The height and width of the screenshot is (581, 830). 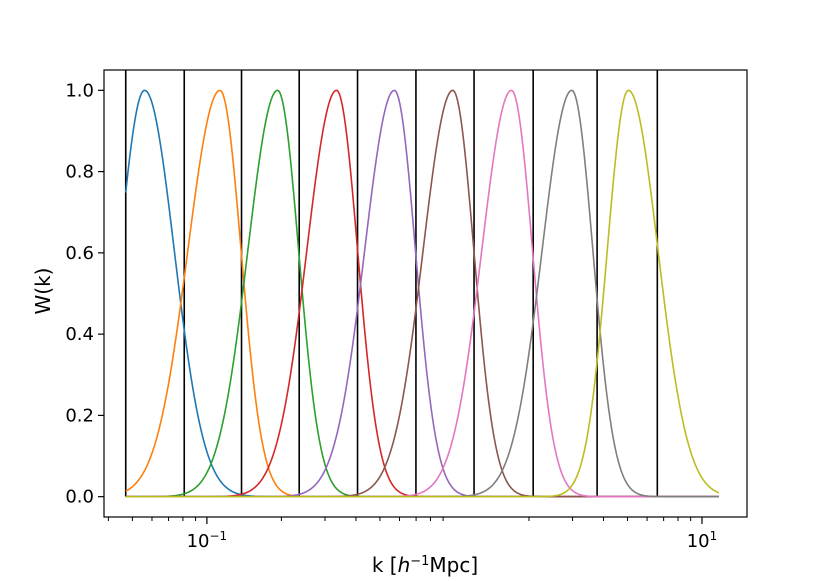 What do you see at coordinates (412, 534) in the screenshot?
I see `x-axis: 10⁻¹ 10¹` at bounding box center [412, 534].